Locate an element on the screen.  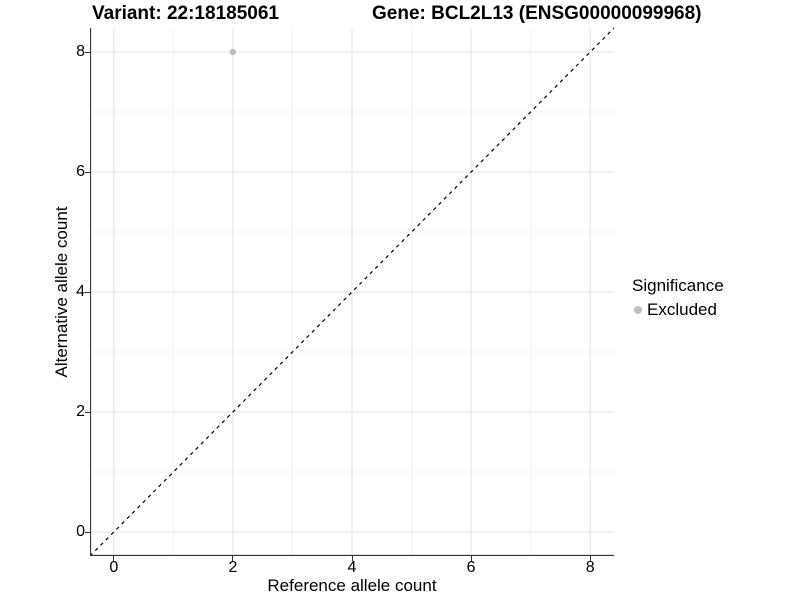
x-tick-label: 0 is located at coordinates (114, 567).